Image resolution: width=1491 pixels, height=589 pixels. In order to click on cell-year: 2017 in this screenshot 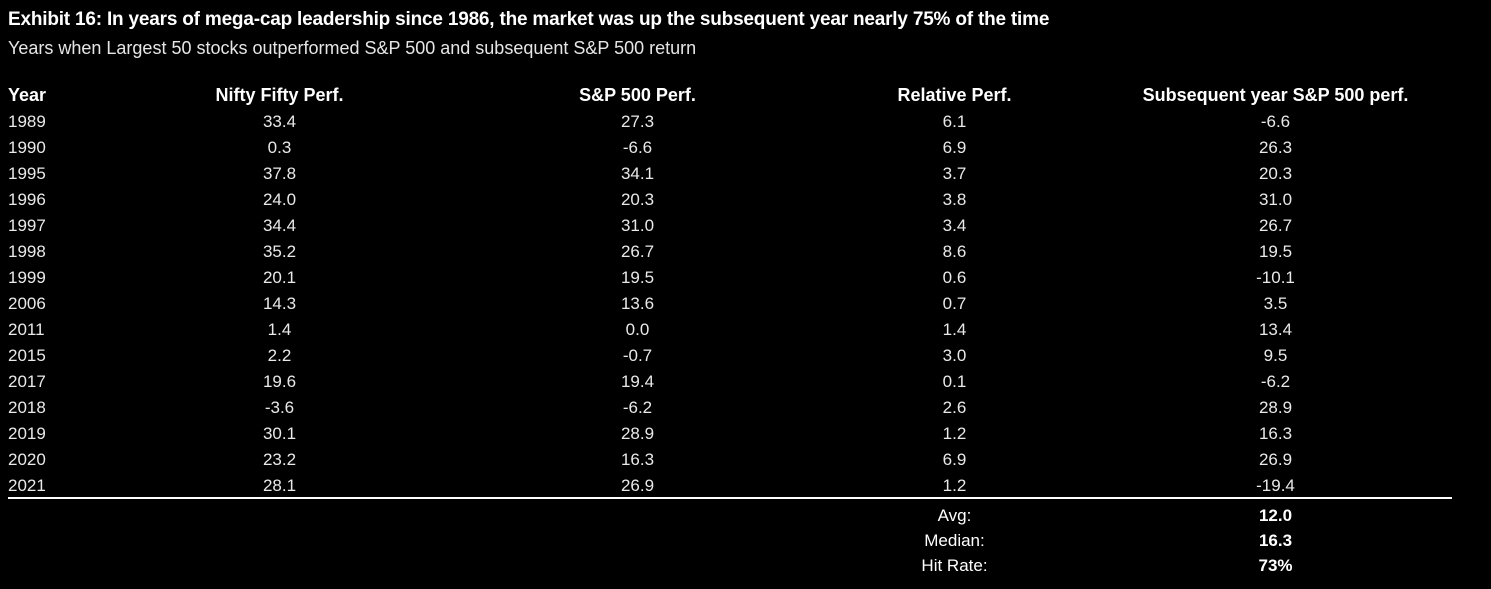, I will do `click(27, 381)`.